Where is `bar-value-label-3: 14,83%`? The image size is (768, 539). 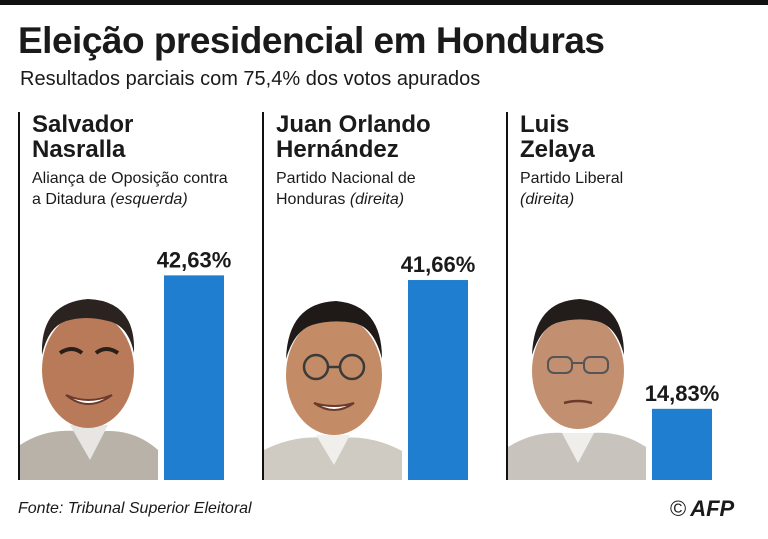
bar-value-label-3: 14,83% is located at coordinates (682, 393).